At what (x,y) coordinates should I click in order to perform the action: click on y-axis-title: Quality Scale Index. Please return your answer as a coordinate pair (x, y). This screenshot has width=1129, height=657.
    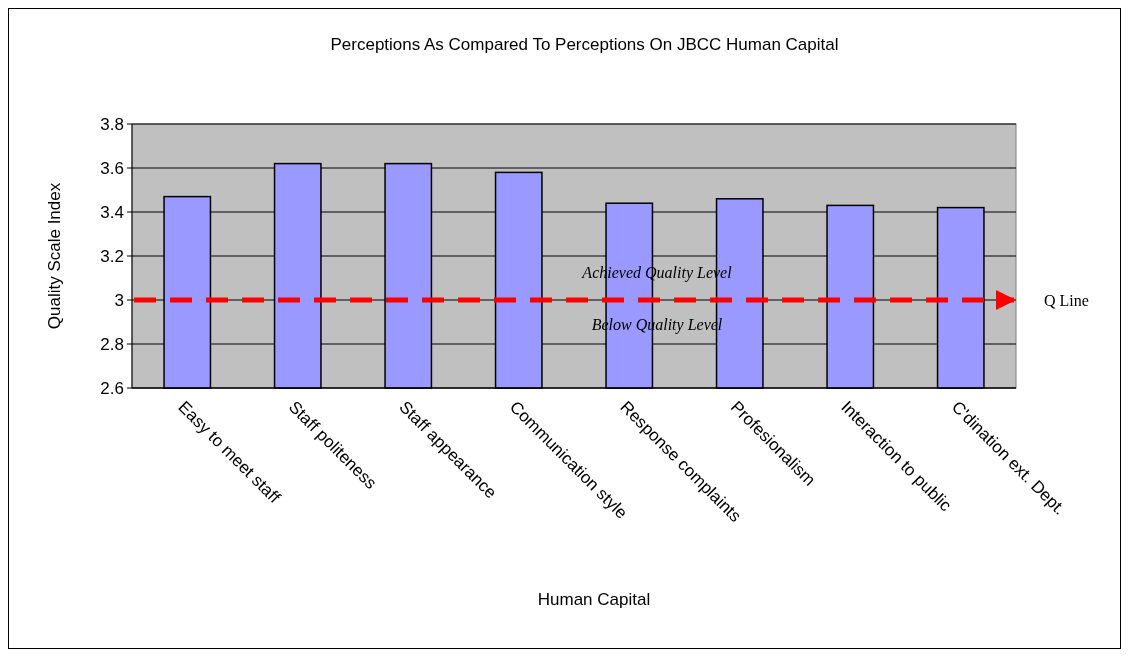
    Looking at the image, I should click on (54, 256).